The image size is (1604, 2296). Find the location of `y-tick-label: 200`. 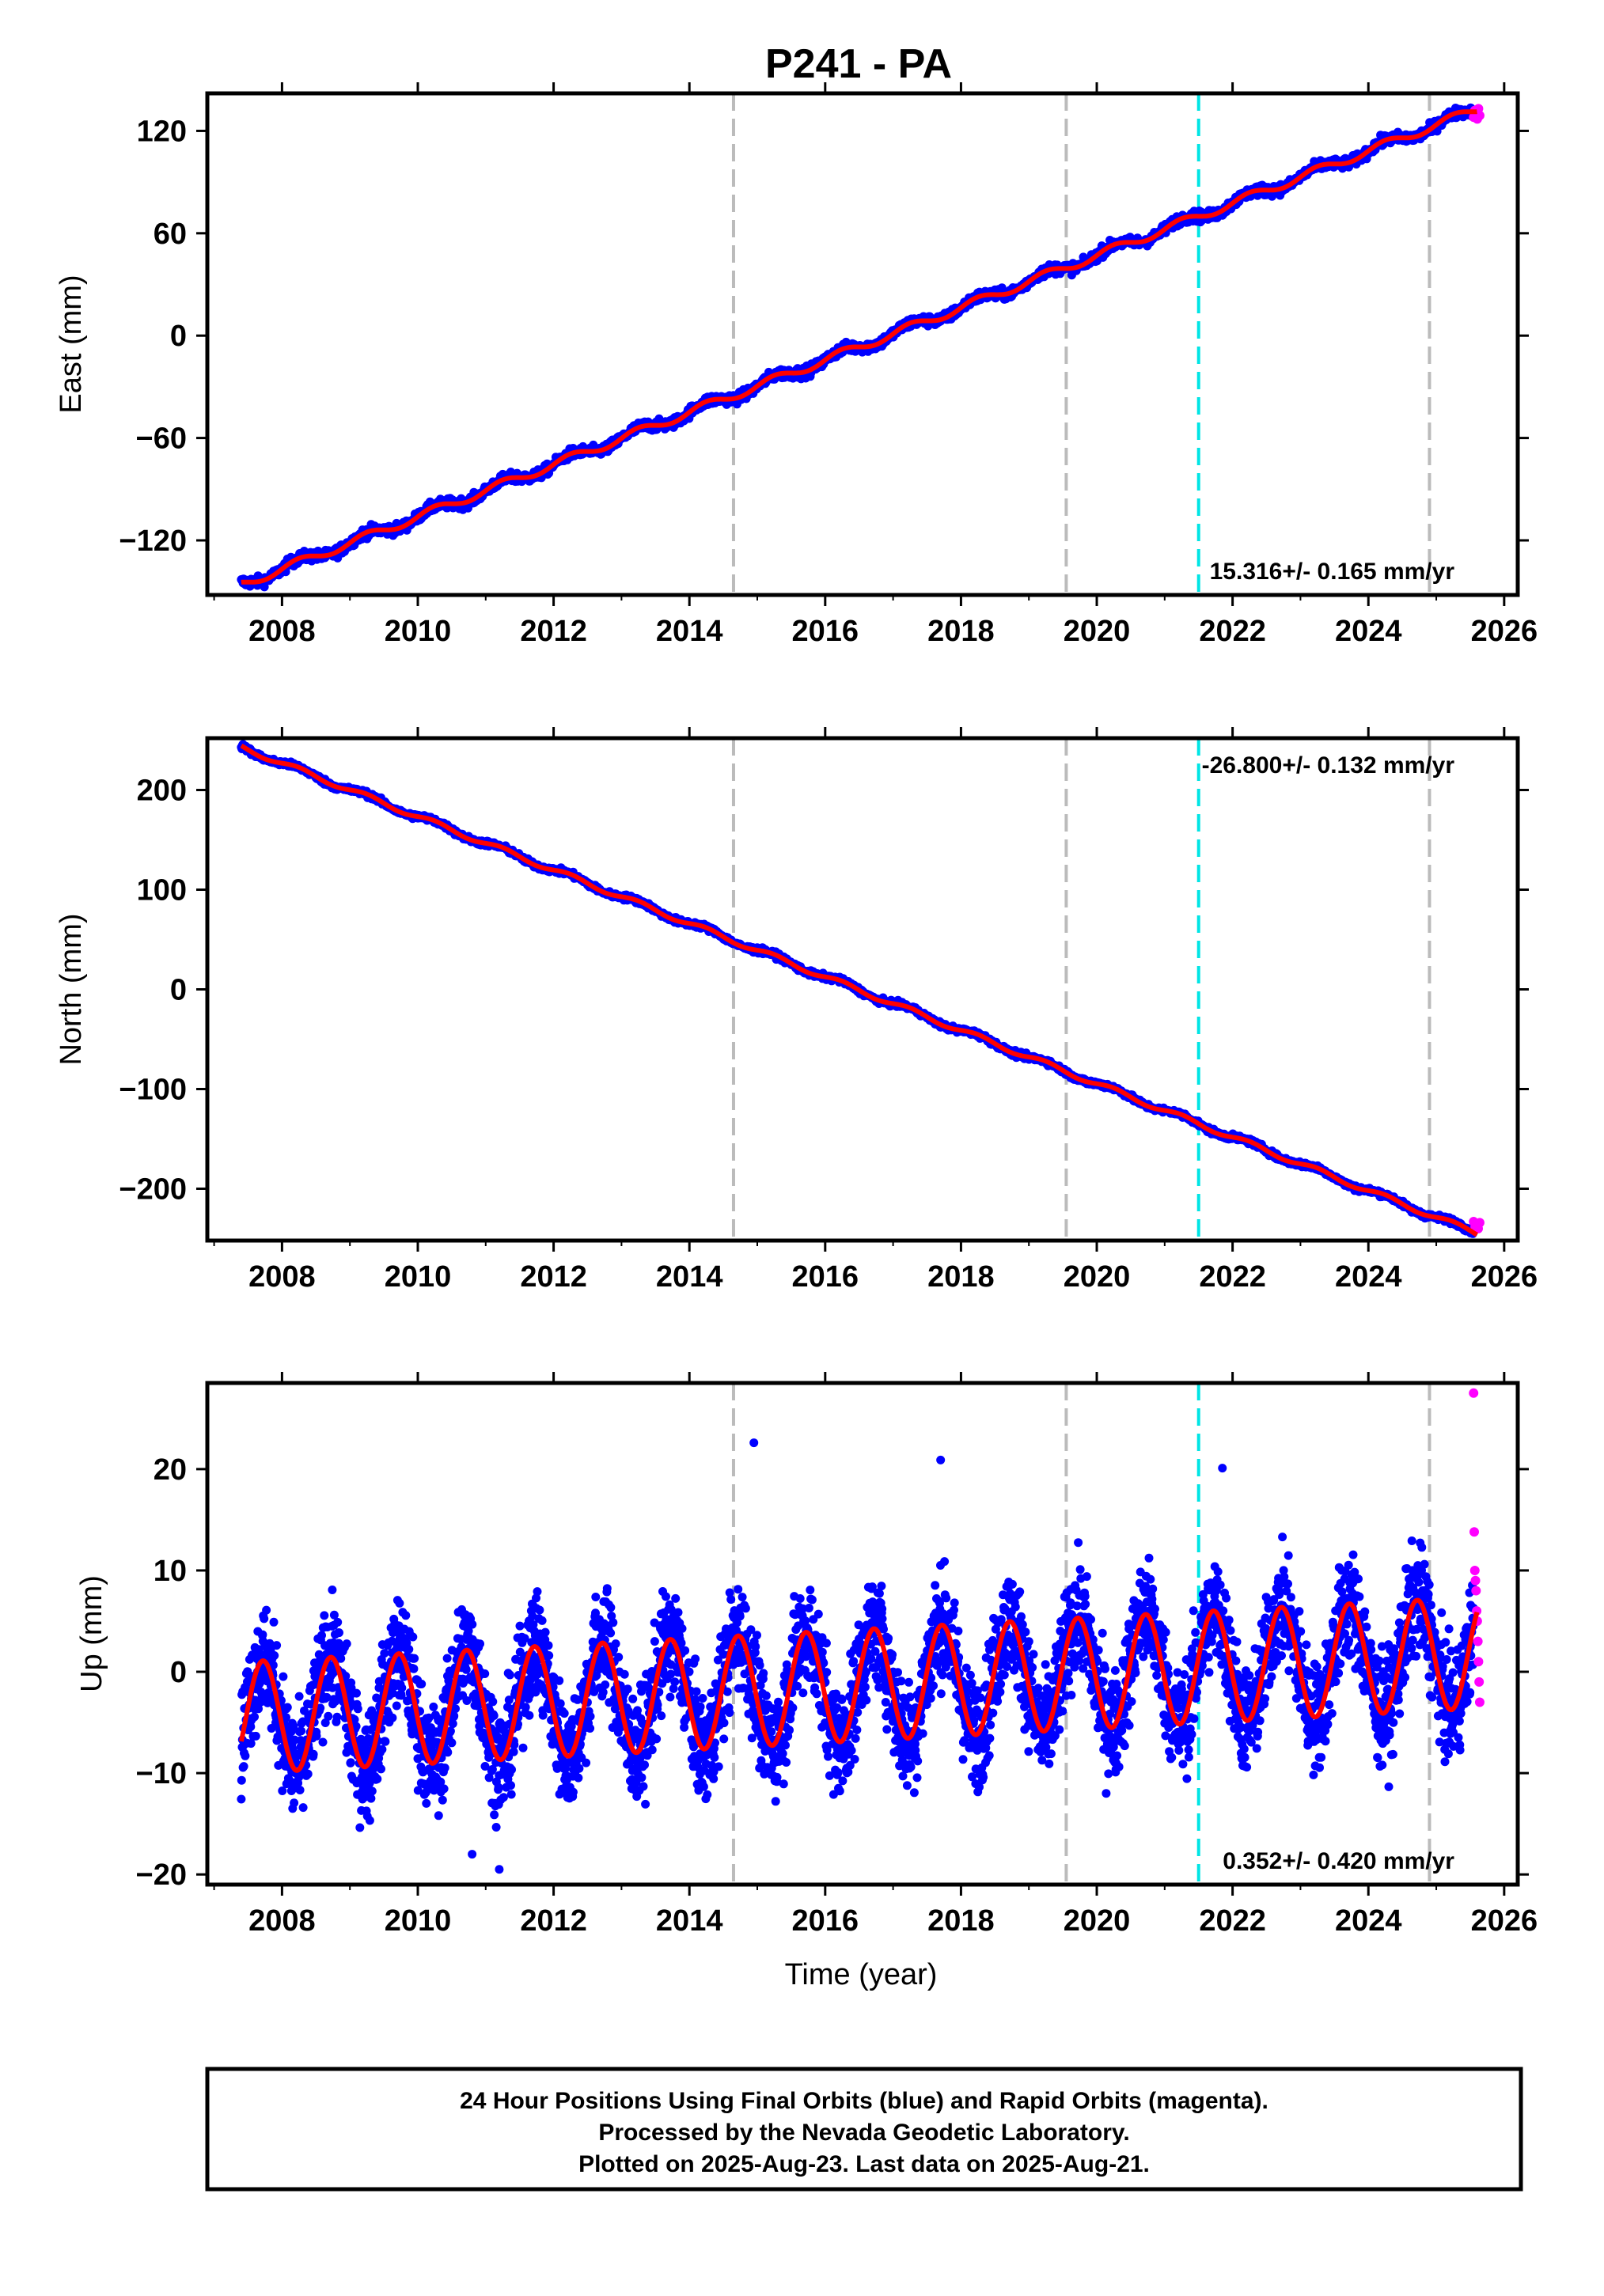

y-tick-label: 200 is located at coordinates (162, 792).